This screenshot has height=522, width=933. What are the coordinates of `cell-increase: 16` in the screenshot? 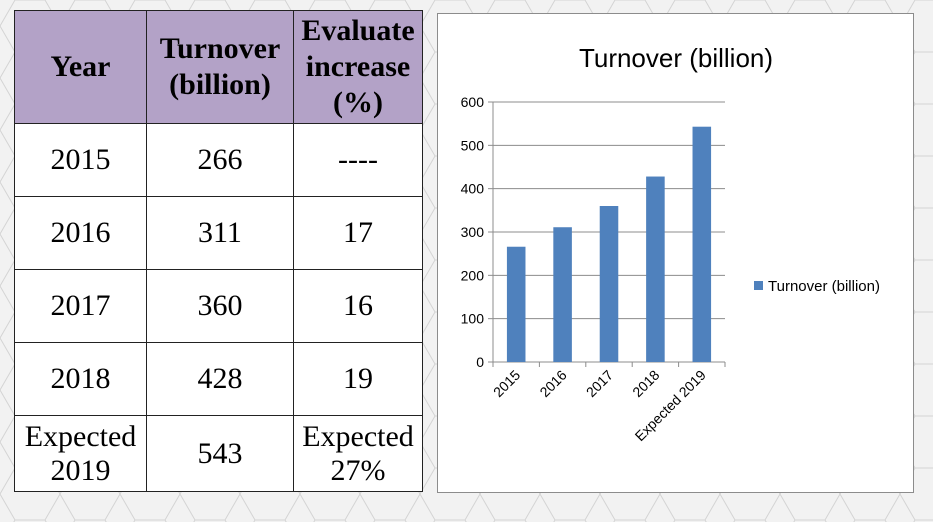 It's located at (358, 306).